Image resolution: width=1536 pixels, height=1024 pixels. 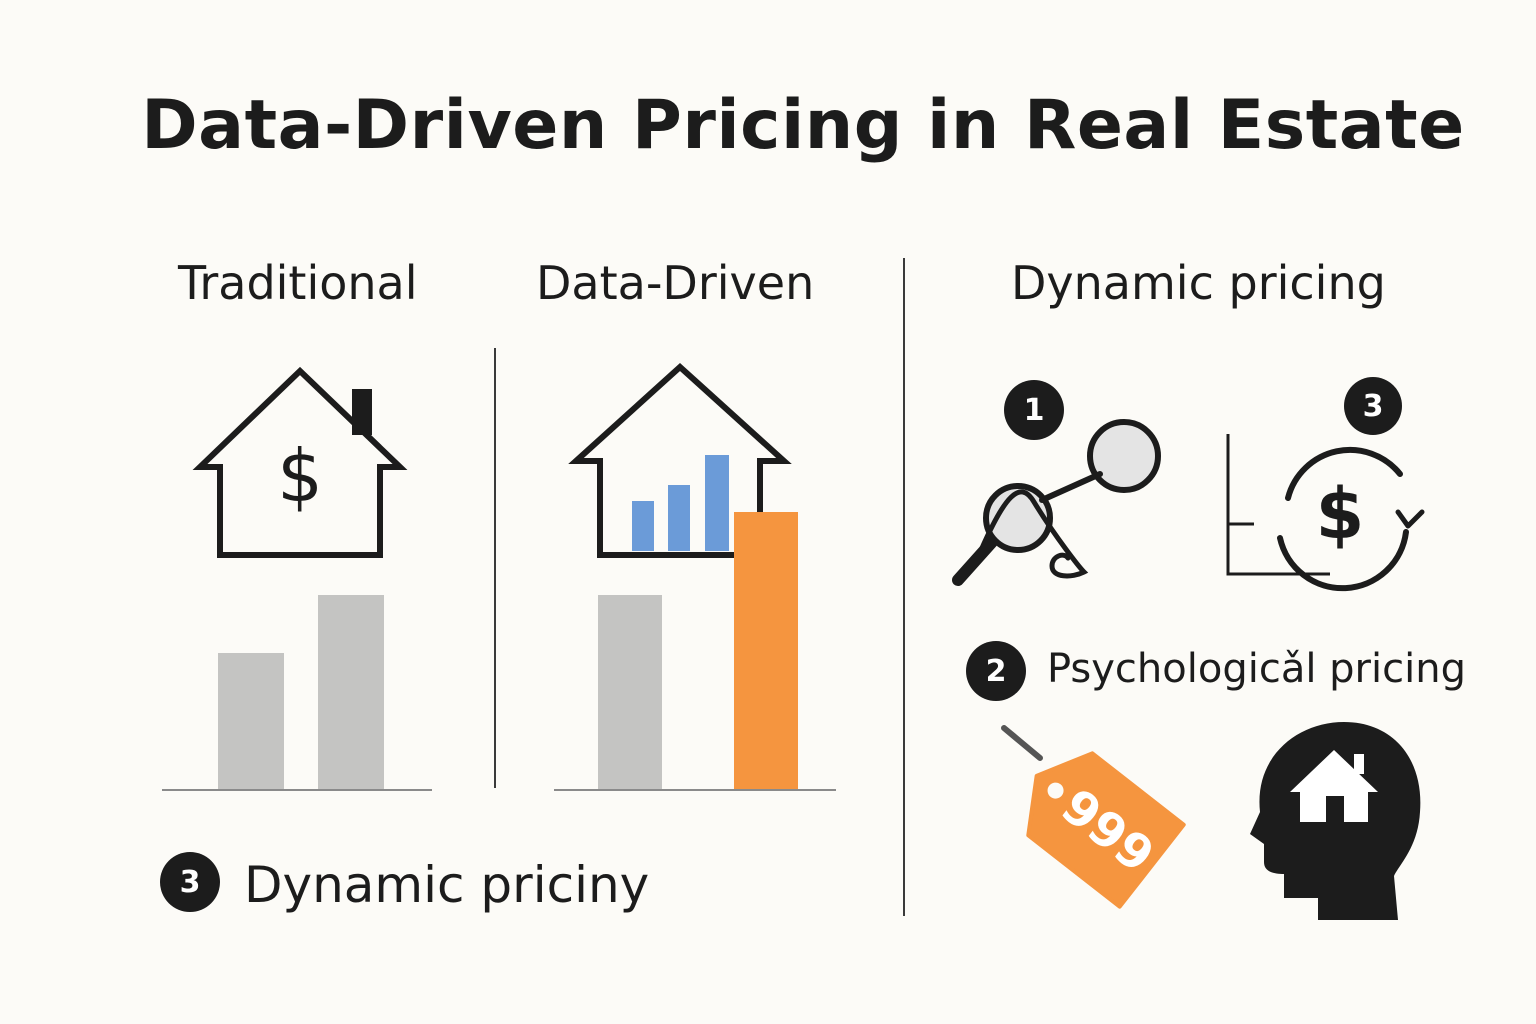 What do you see at coordinates (190, 882) in the screenshot?
I see `footer-badge-3: 3` at bounding box center [190, 882].